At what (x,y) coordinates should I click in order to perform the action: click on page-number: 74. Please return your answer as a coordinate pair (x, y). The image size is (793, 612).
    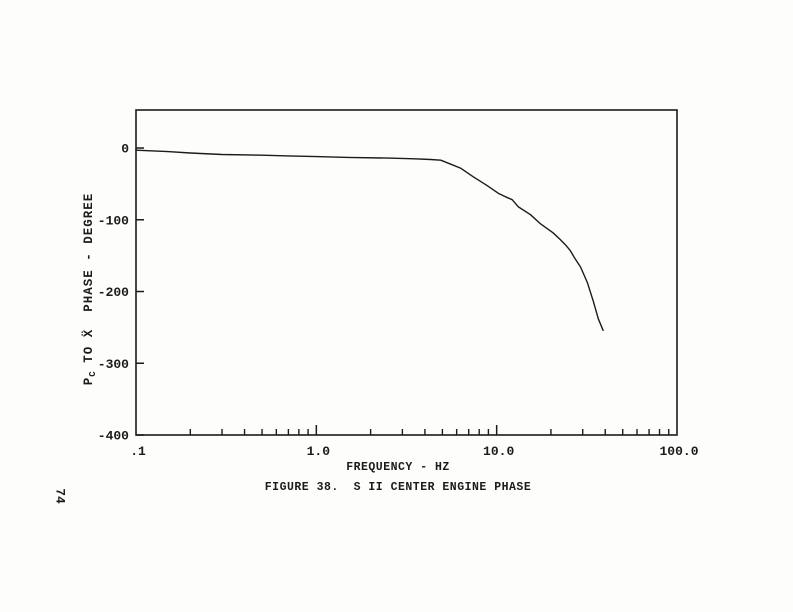
    Looking at the image, I should click on (60, 496).